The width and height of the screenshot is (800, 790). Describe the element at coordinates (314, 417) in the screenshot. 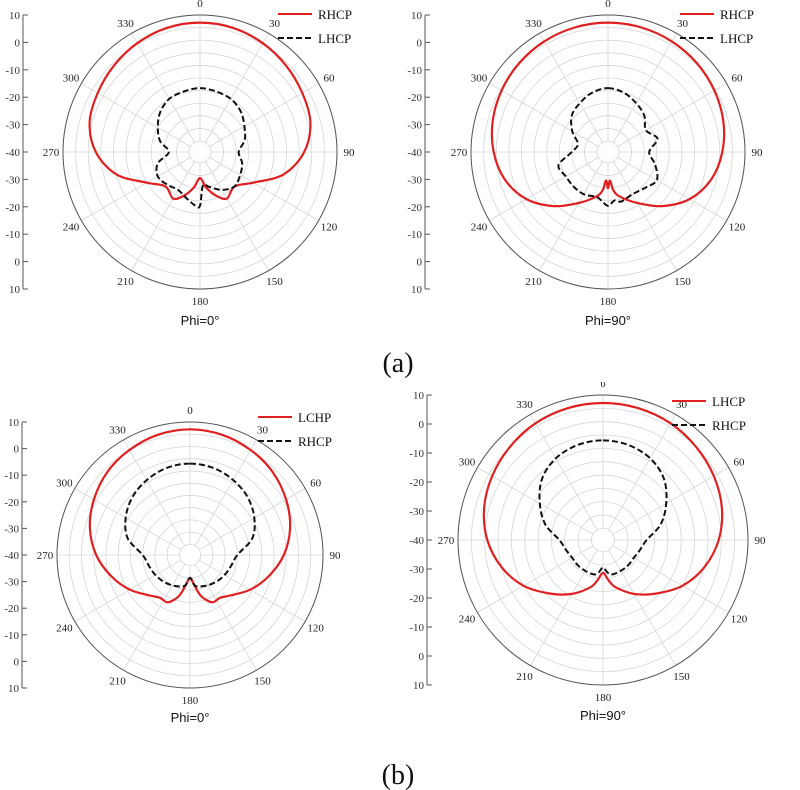

I see `legend-label-lchp: LCHP` at that location.